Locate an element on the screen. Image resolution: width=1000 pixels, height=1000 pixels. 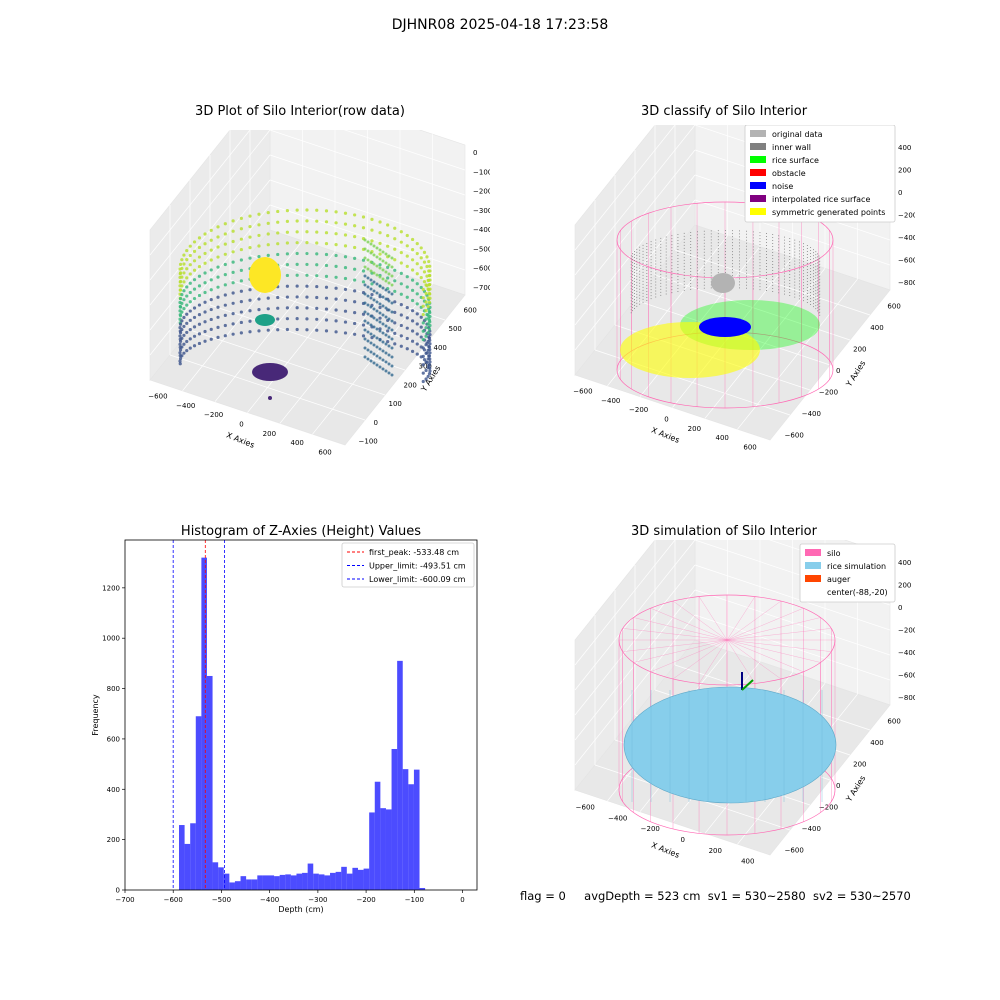
histogram-frame is located at coordinates (301, 715).